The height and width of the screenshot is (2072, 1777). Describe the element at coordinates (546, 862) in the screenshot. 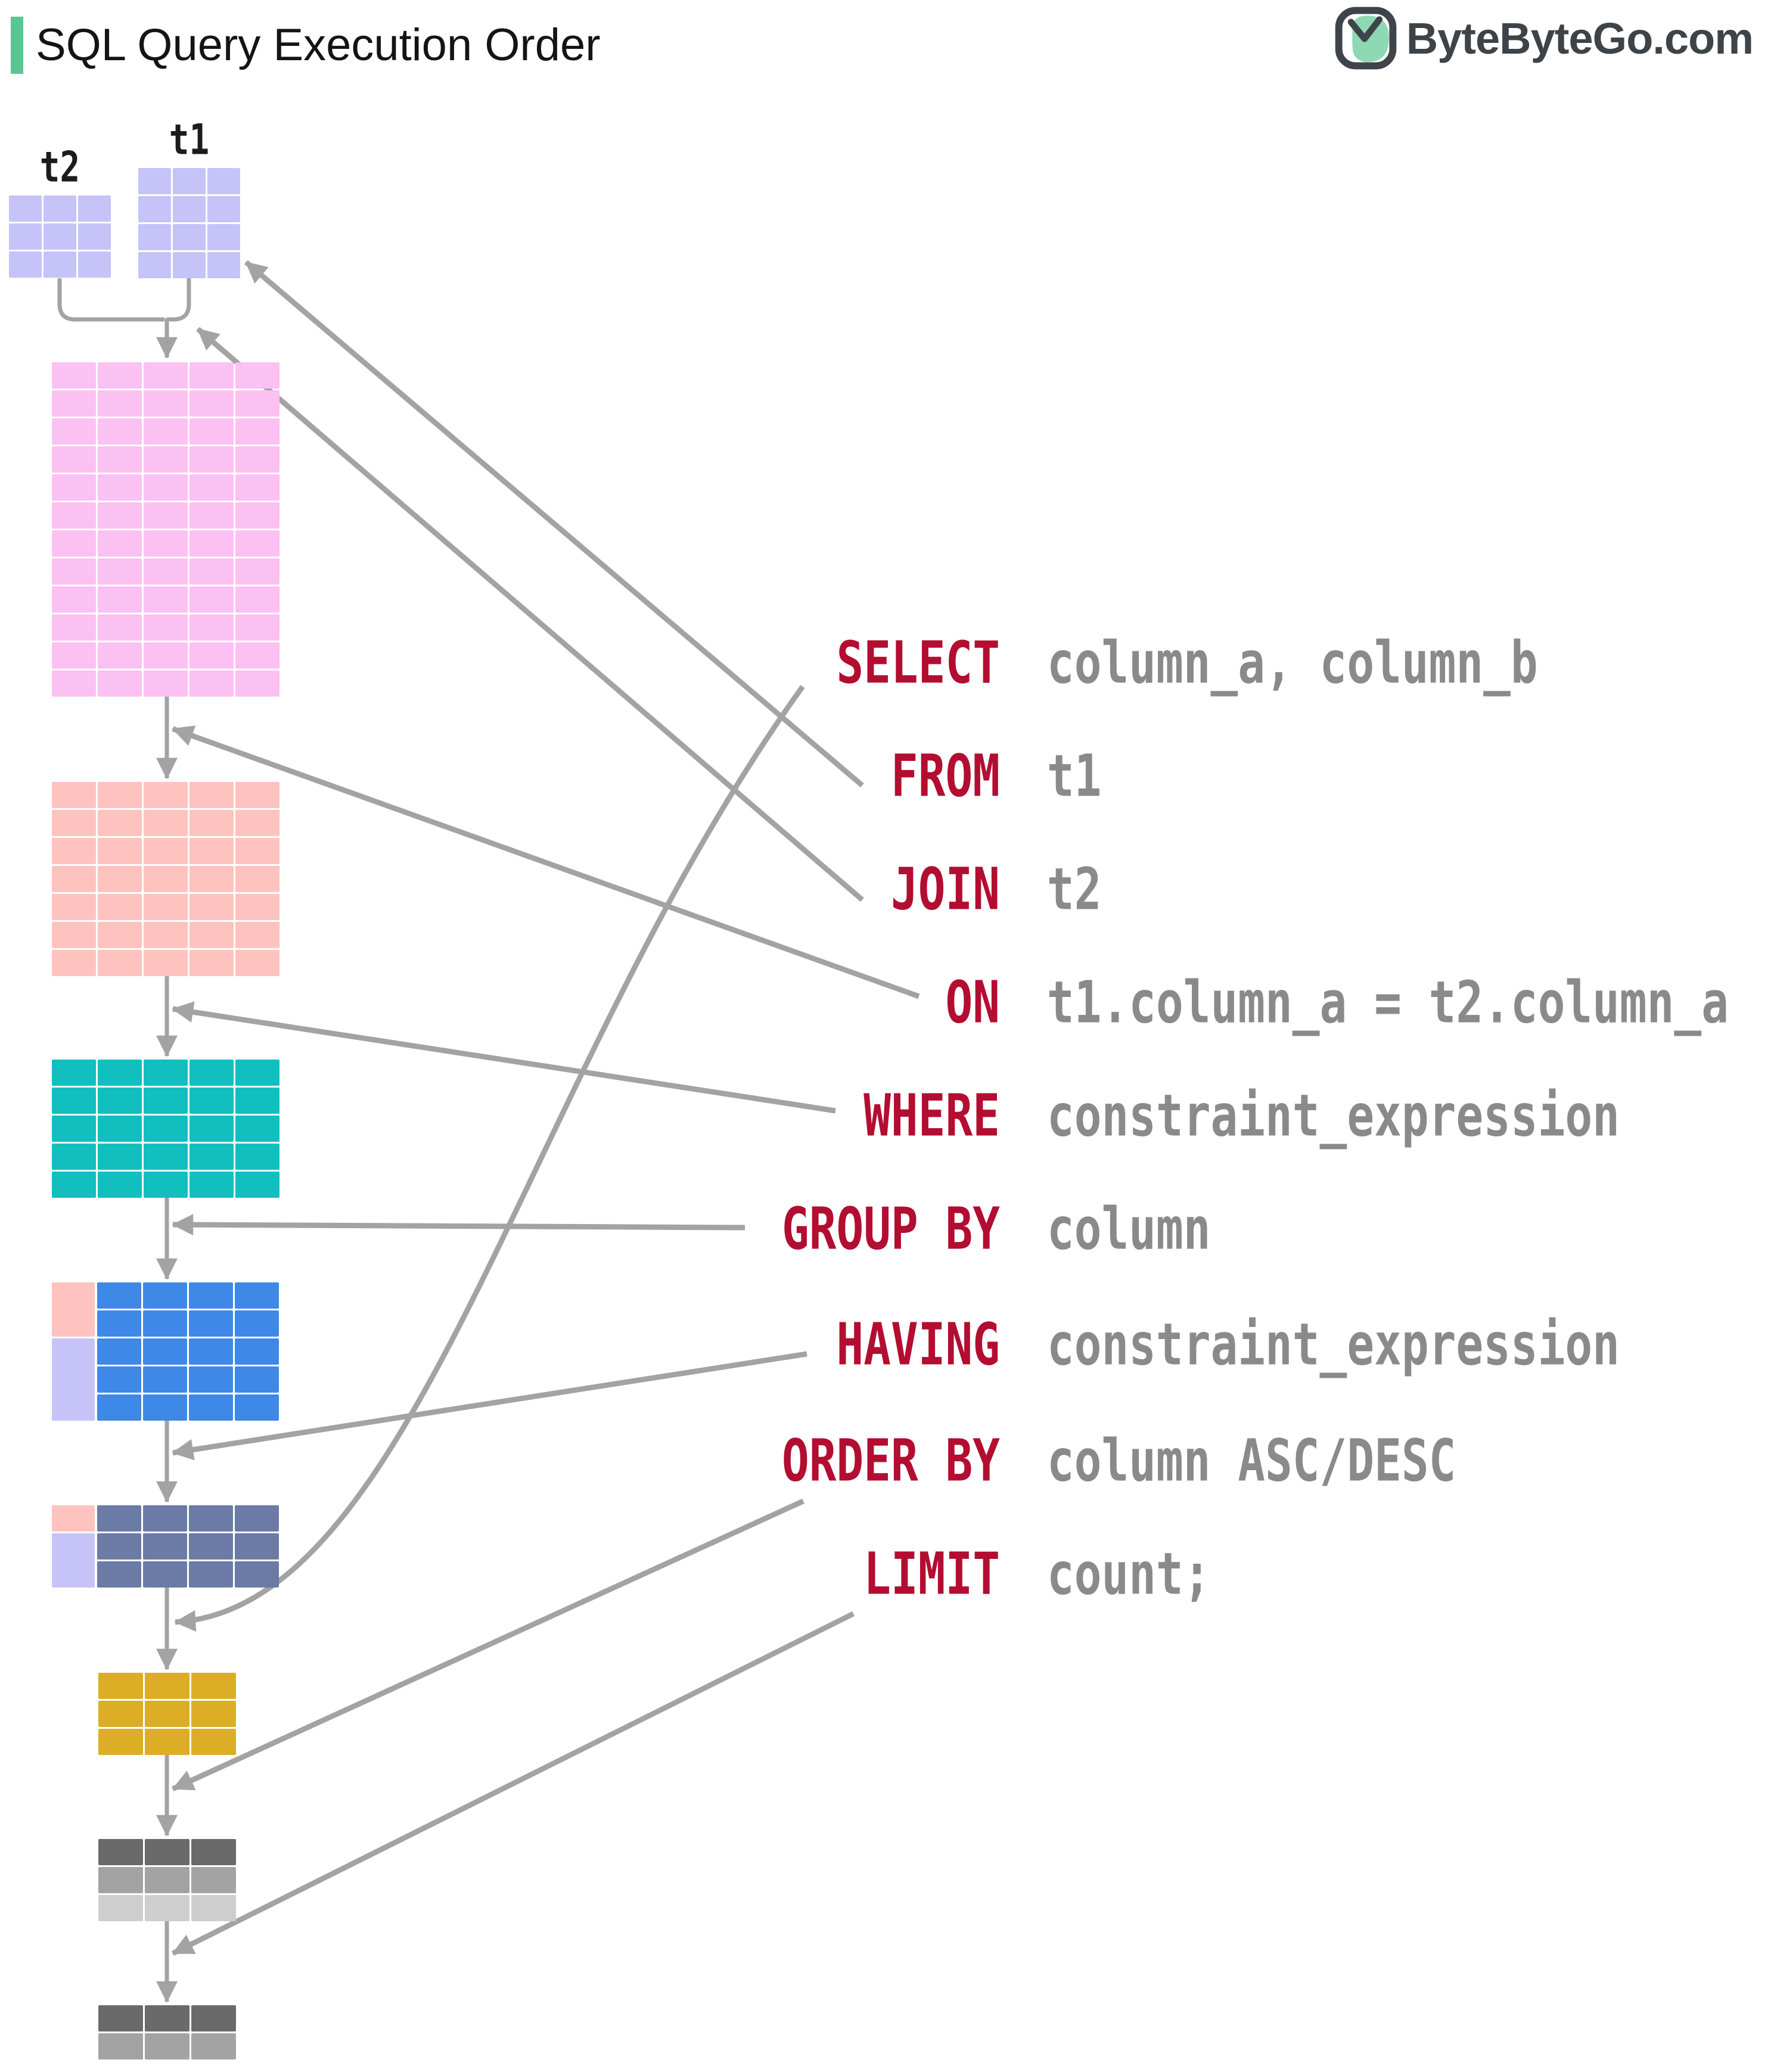

I see `arrow-on-to-junction` at that location.